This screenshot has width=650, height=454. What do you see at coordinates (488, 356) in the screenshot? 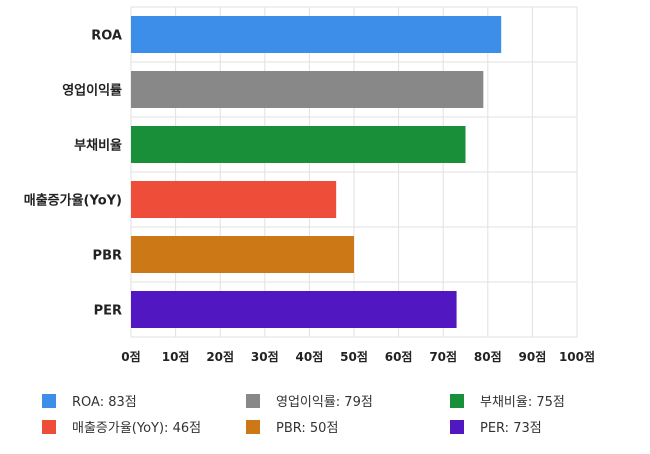
I see `x-tick-label: 80점` at bounding box center [488, 356].